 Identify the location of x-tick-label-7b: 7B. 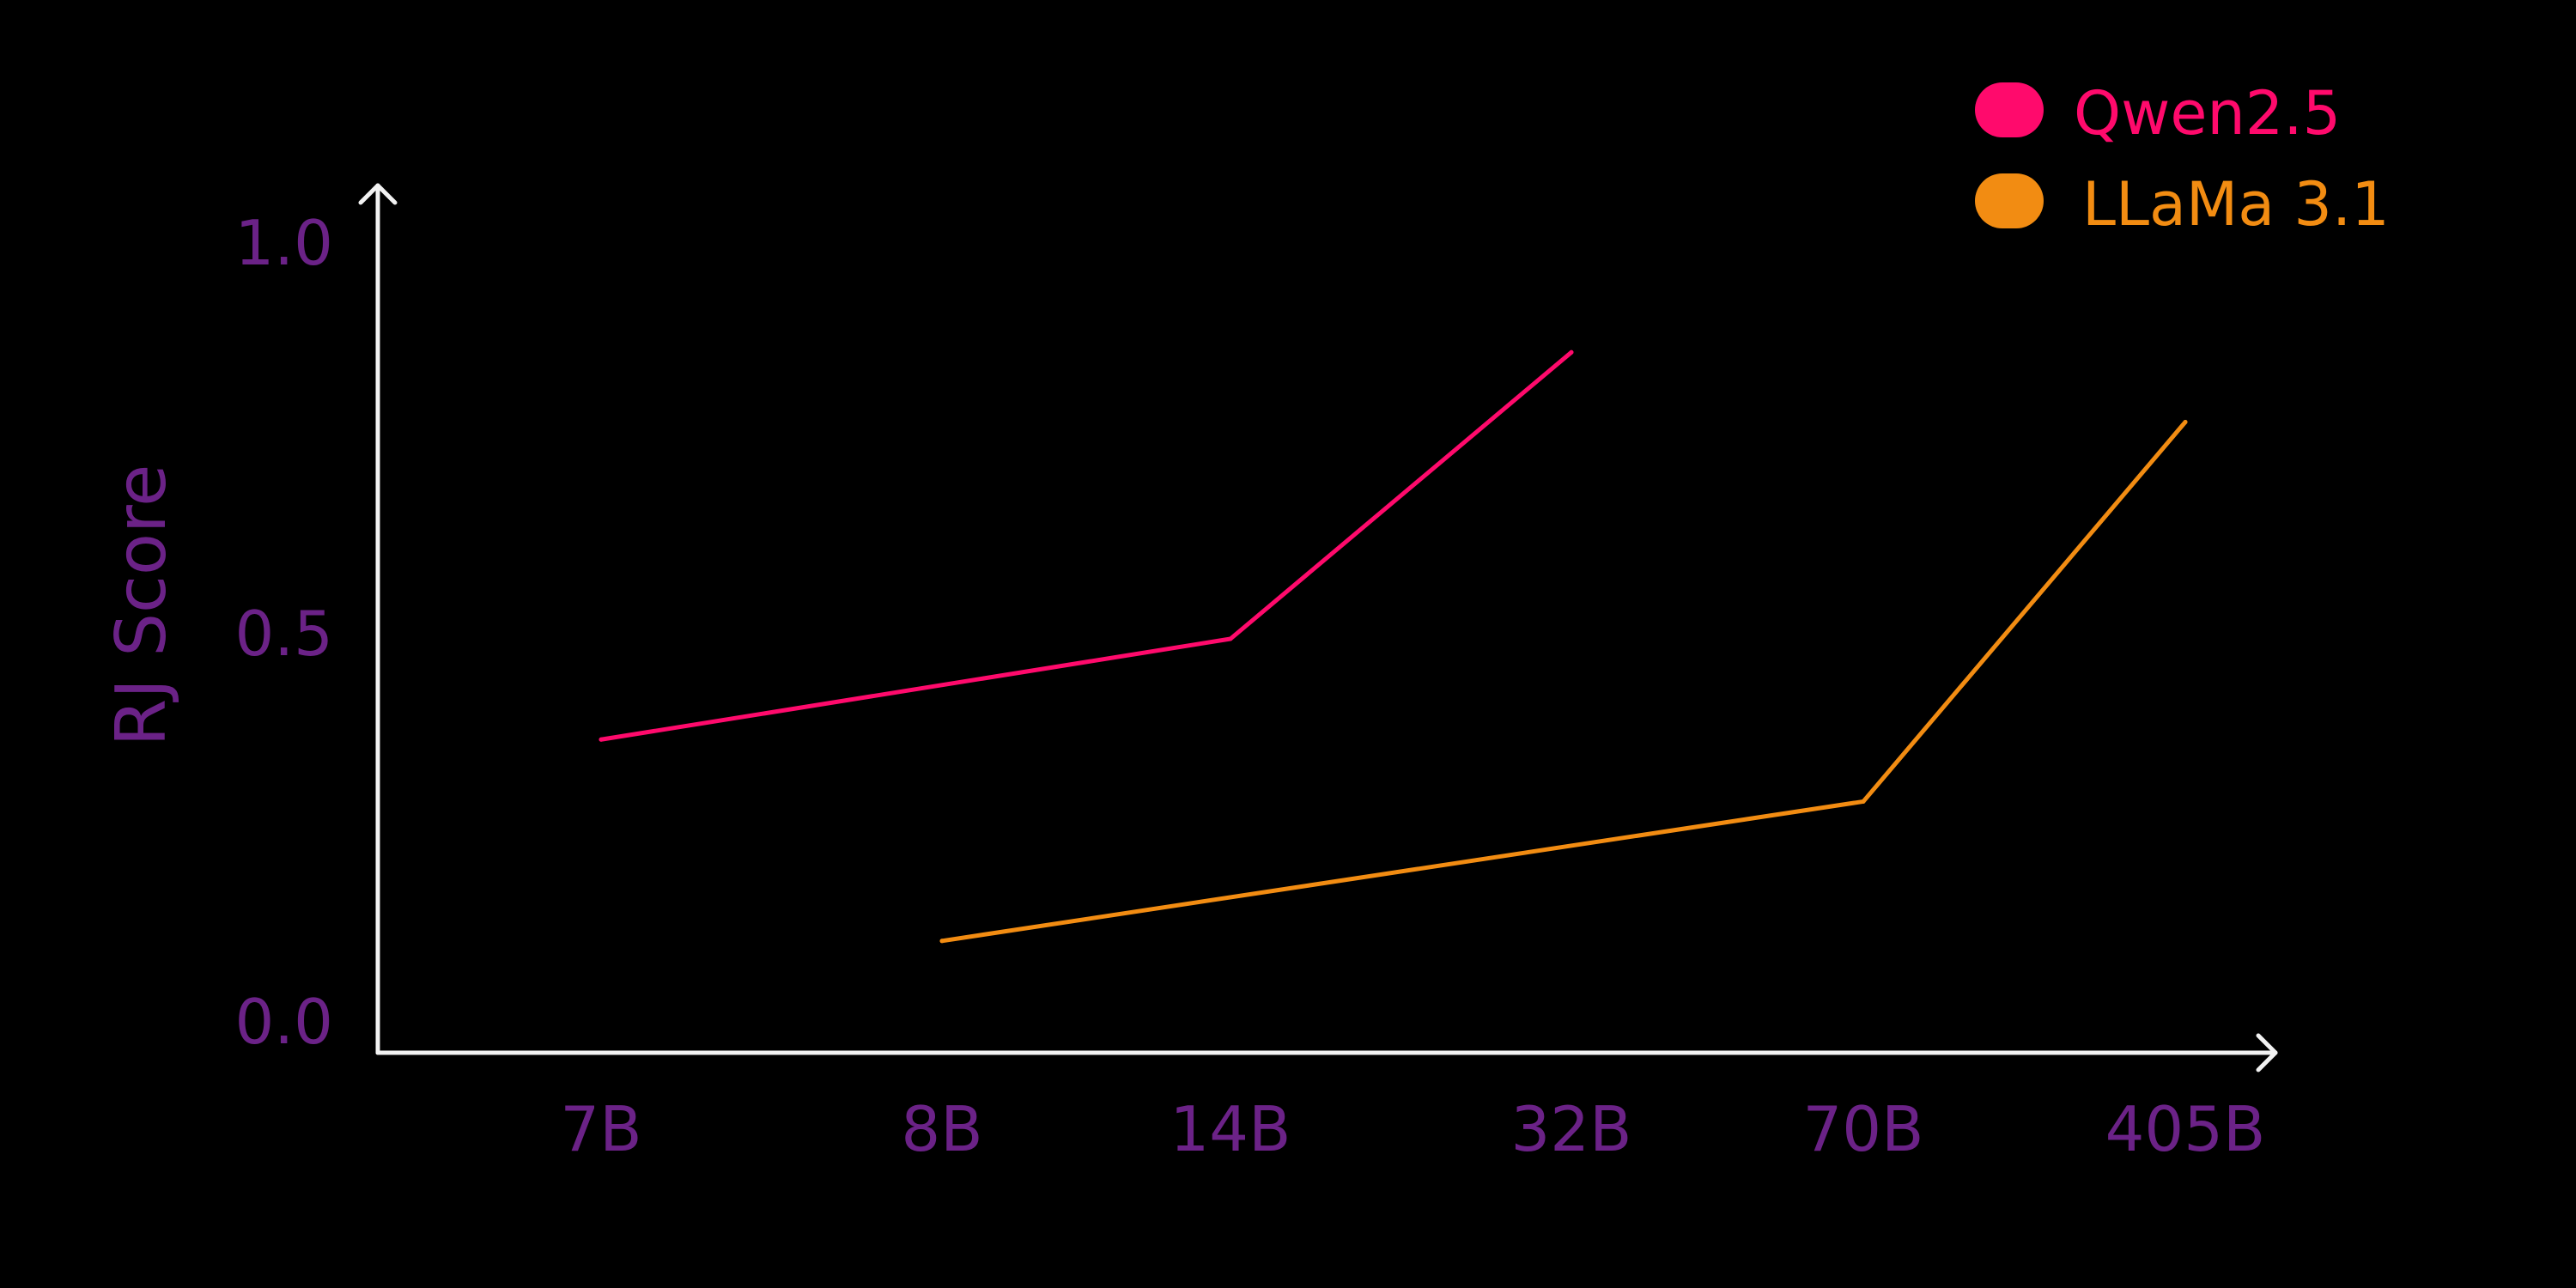
(600, 1129).